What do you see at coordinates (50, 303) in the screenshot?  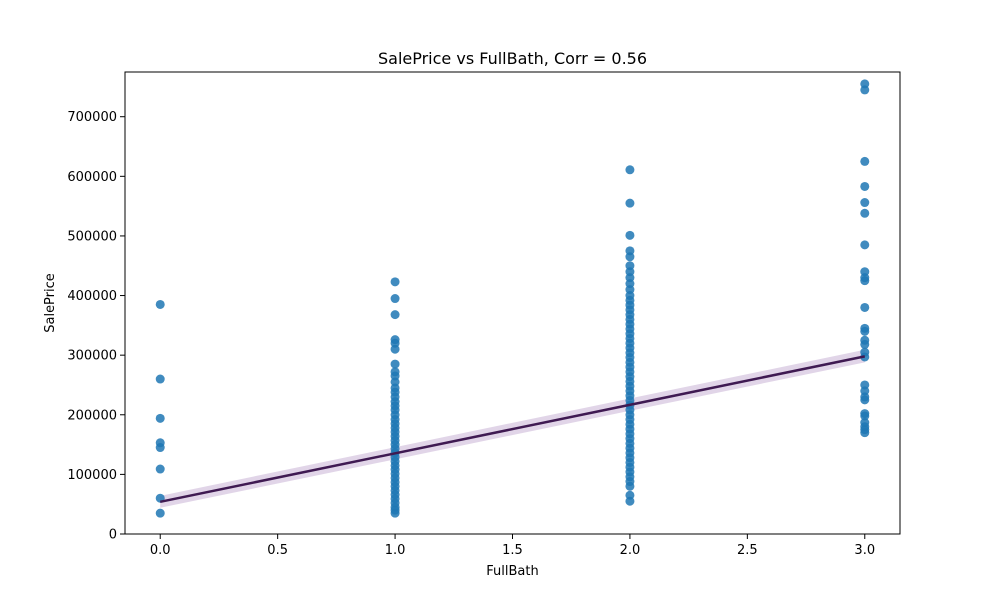 I see `y-axis-title: SalePrice` at bounding box center [50, 303].